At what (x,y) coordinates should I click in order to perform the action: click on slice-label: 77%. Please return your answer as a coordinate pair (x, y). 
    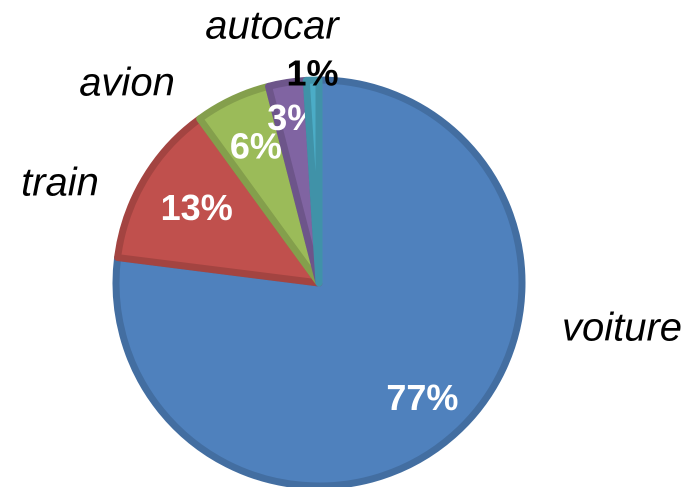
    Looking at the image, I should click on (422, 397).